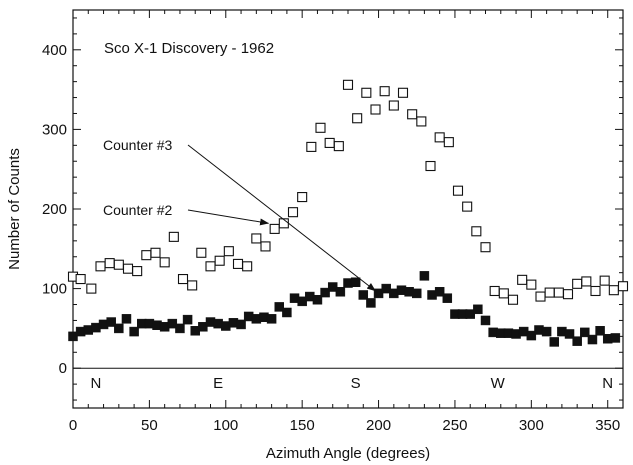  I want to click on x-tick-label: 250, so click(454, 425).